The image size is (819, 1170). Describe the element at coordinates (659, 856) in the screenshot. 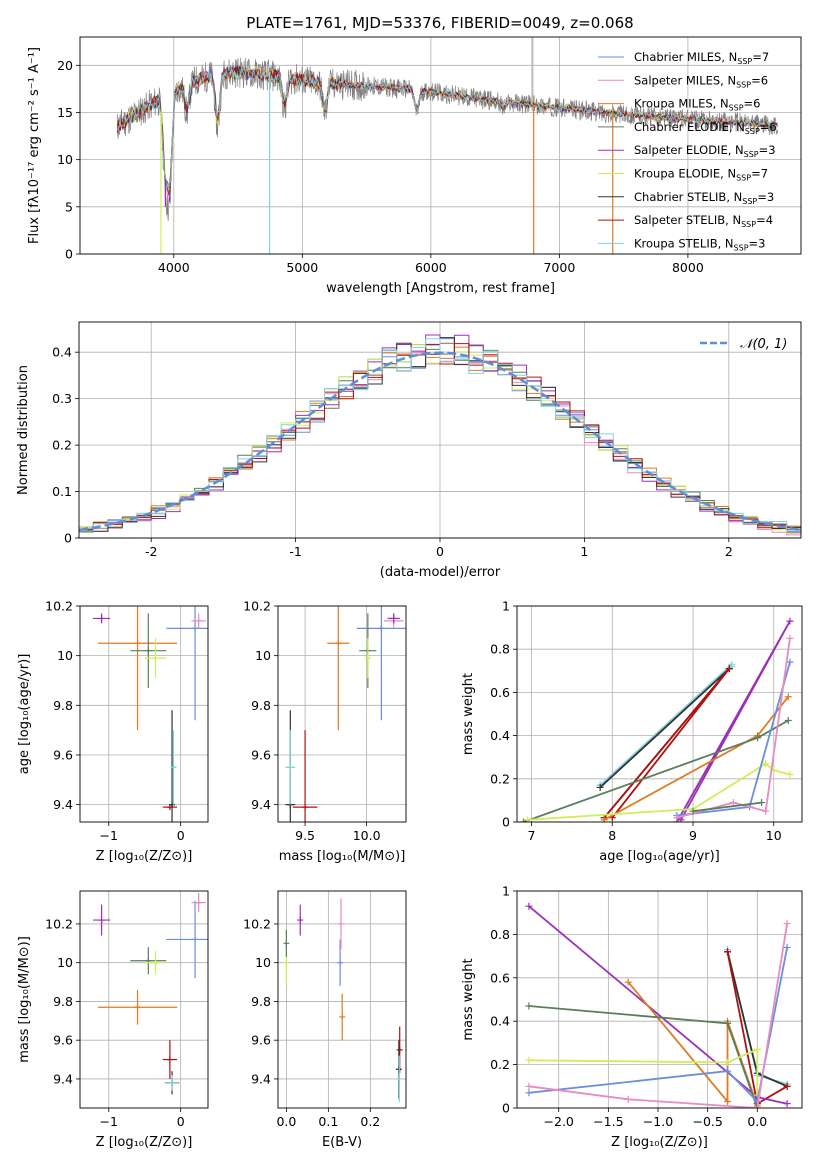

I see `x-axis-label: age [log₁₀(age/yr)]` at that location.